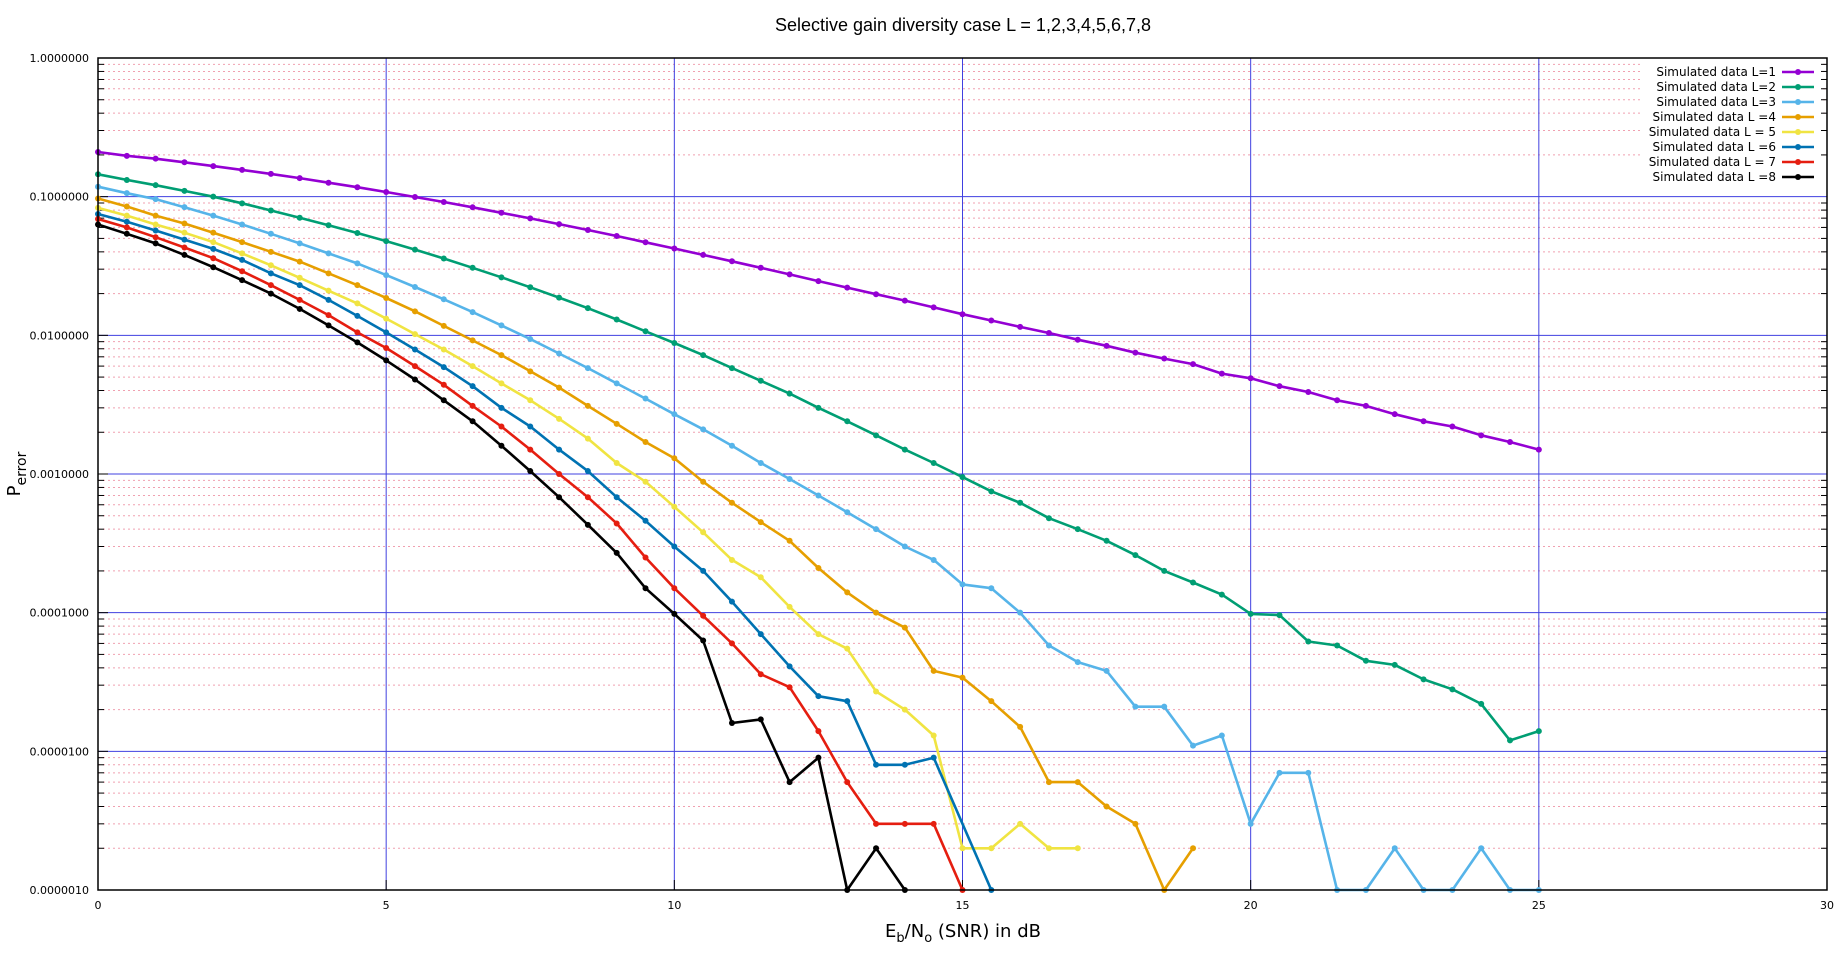 The width and height of the screenshot is (1846, 953). I want to click on x-tick-label: 15, so click(963, 905).